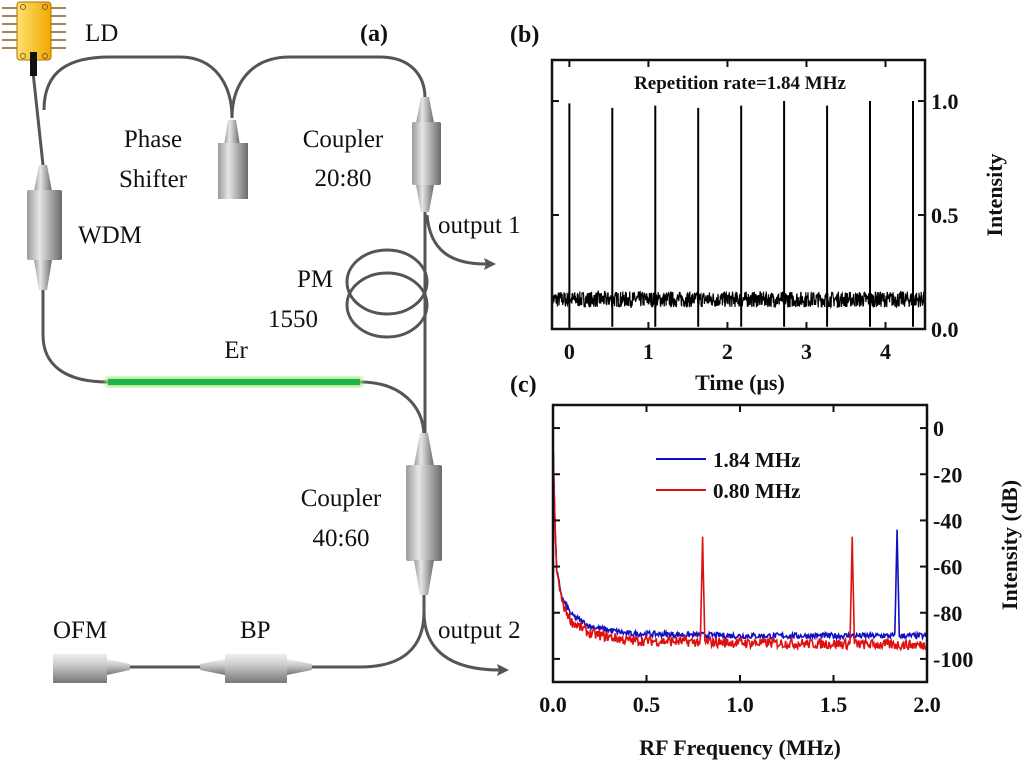  Describe the element at coordinates (740, 83) in the screenshot. I see `chart-b-annotation: Repetition rate=1.84 MHz` at that location.